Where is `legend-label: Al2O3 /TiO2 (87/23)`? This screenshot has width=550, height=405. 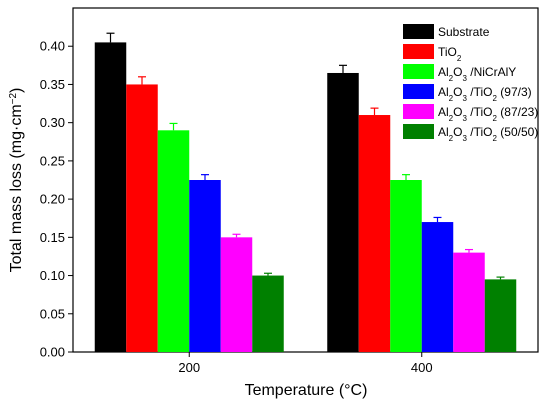
legend-label: Al2O3 /TiO2 (87/23) is located at coordinates (488, 114).